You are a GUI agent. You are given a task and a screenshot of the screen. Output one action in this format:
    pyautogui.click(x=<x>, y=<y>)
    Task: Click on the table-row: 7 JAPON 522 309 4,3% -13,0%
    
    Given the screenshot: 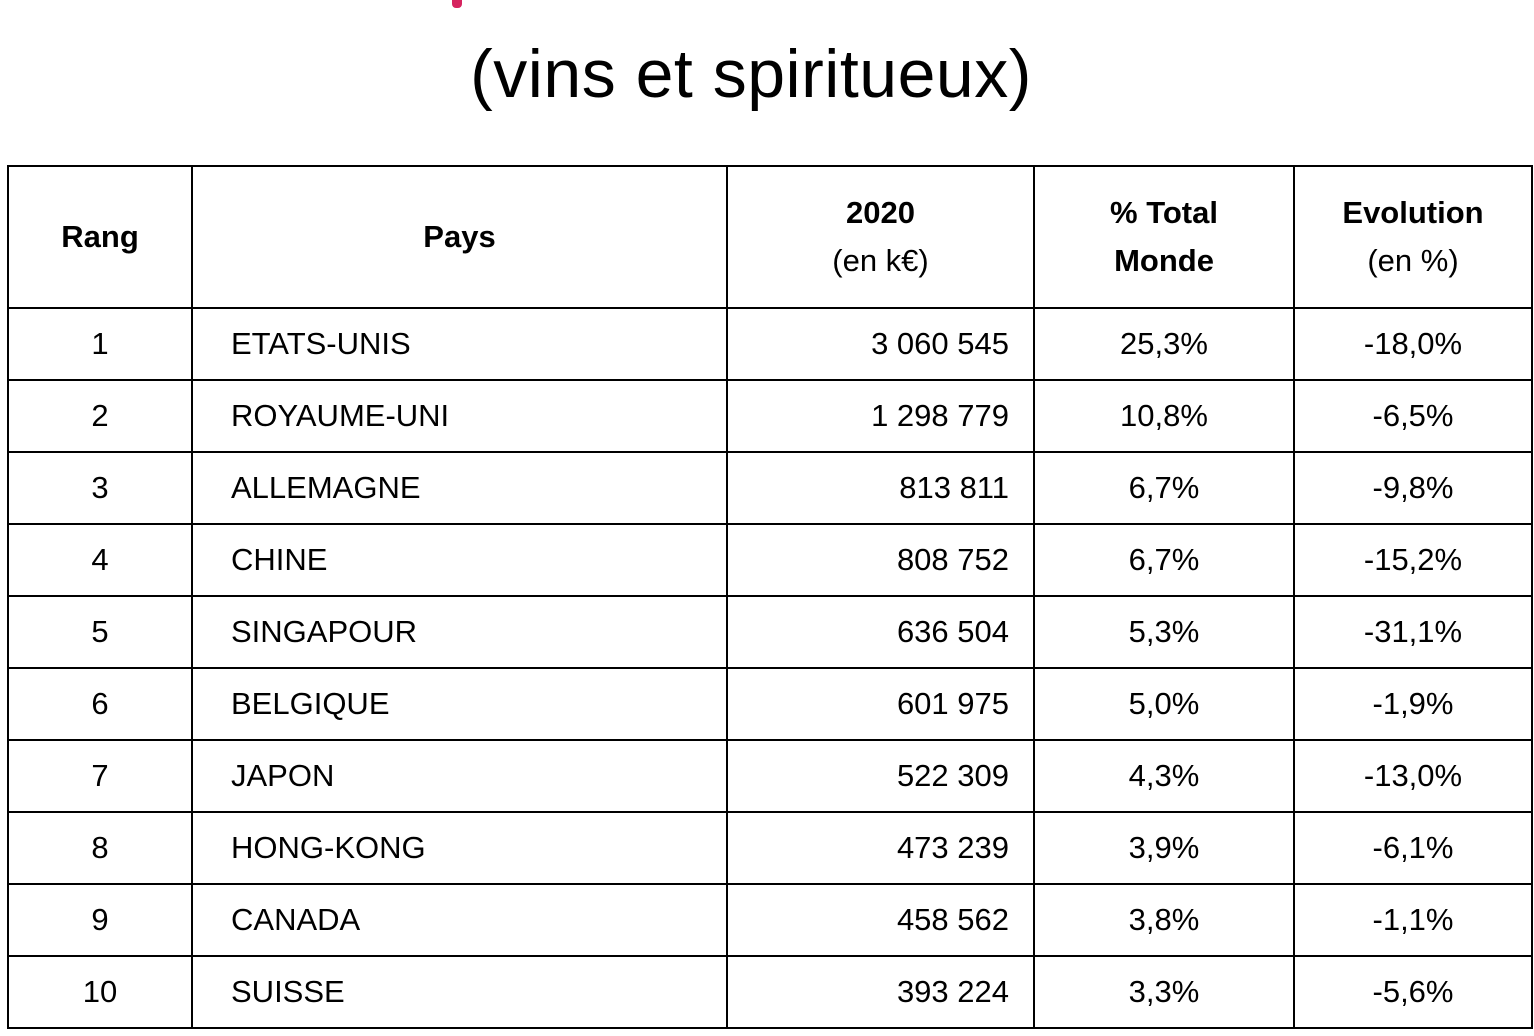 What is the action you would take?
    pyautogui.click(x=770, y=776)
    